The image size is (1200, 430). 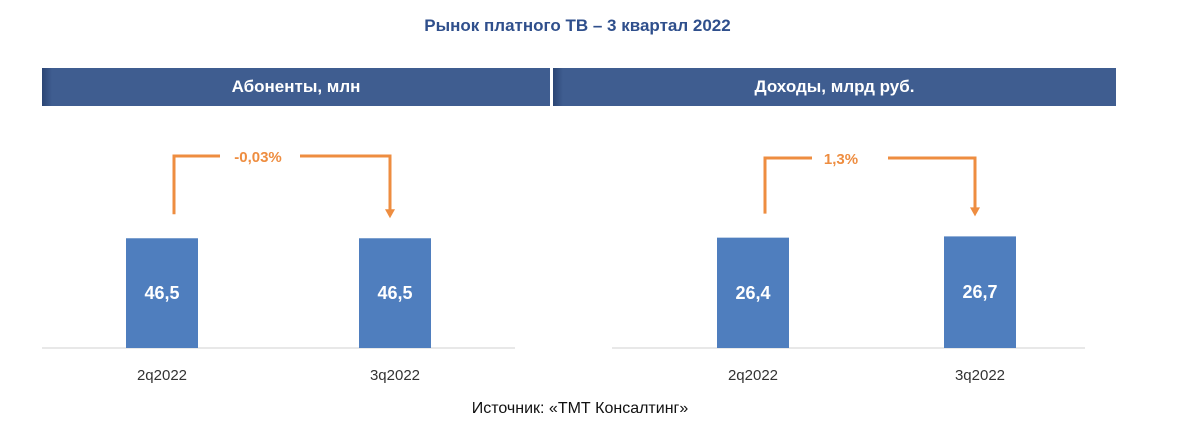 I want to click on bar-value-label: 26,7, so click(x=979, y=292).